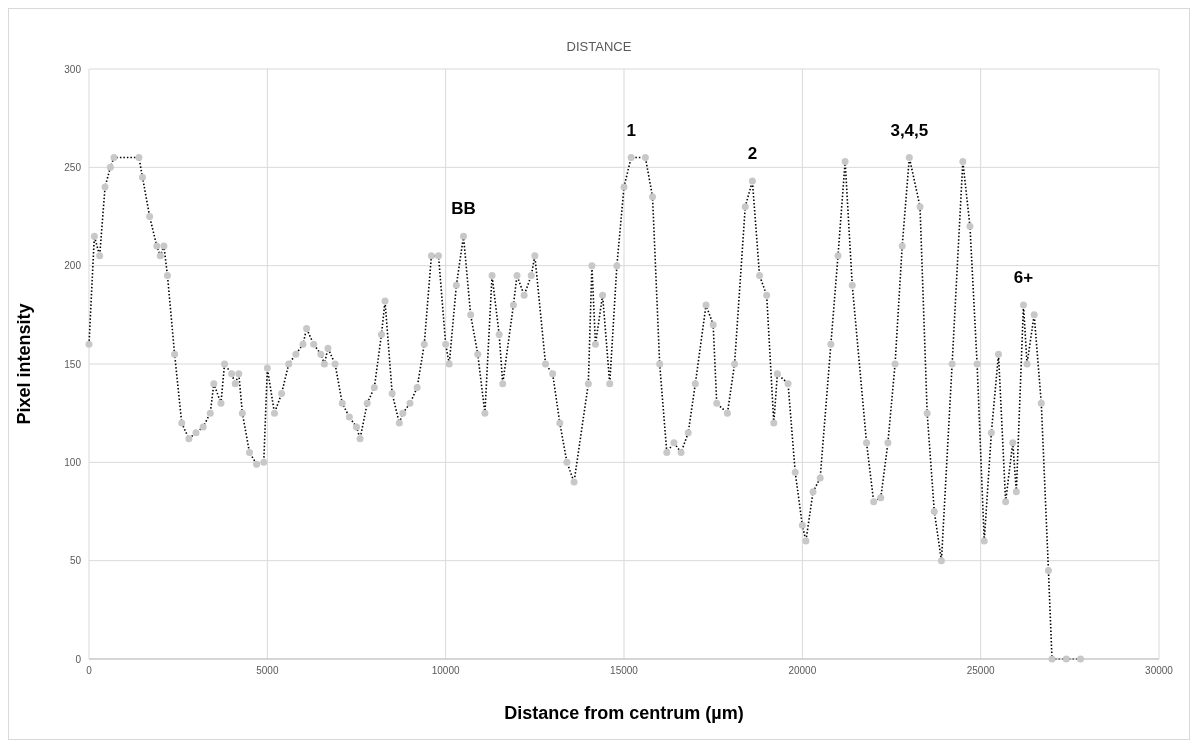 The height and width of the screenshot is (747, 1195). What do you see at coordinates (752, 154) in the screenshot?
I see `annotation: 2` at bounding box center [752, 154].